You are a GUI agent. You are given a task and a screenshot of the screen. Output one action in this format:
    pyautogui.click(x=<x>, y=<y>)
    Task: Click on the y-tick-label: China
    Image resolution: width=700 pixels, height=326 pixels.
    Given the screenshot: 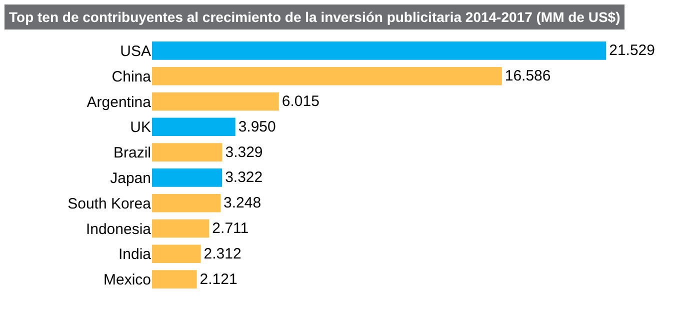 What is the action you would take?
    pyautogui.click(x=132, y=77)
    